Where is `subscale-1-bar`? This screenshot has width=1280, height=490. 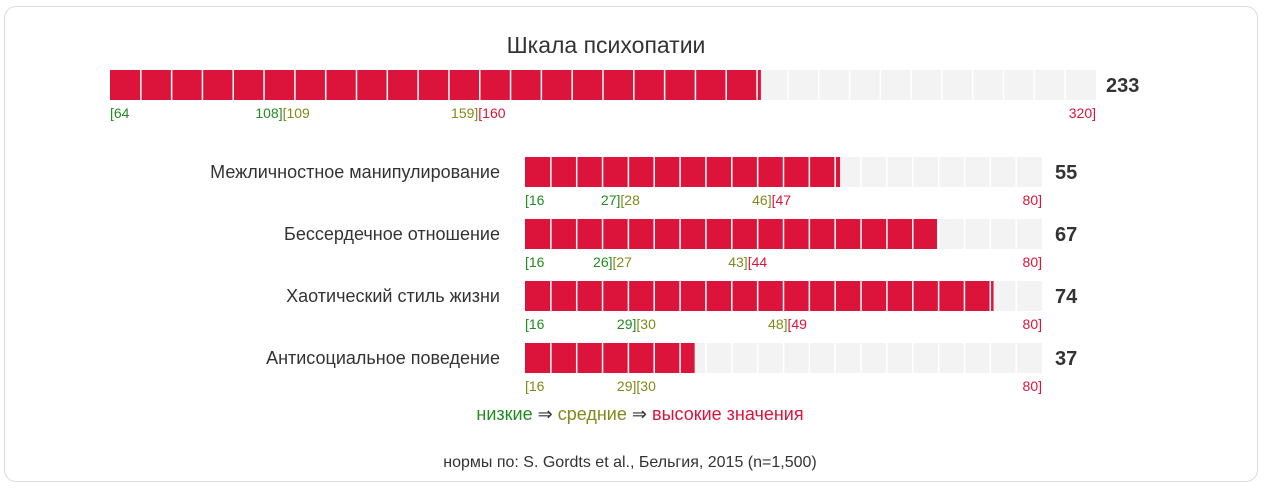
subscale-1-bar is located at coordinates (683, 172).